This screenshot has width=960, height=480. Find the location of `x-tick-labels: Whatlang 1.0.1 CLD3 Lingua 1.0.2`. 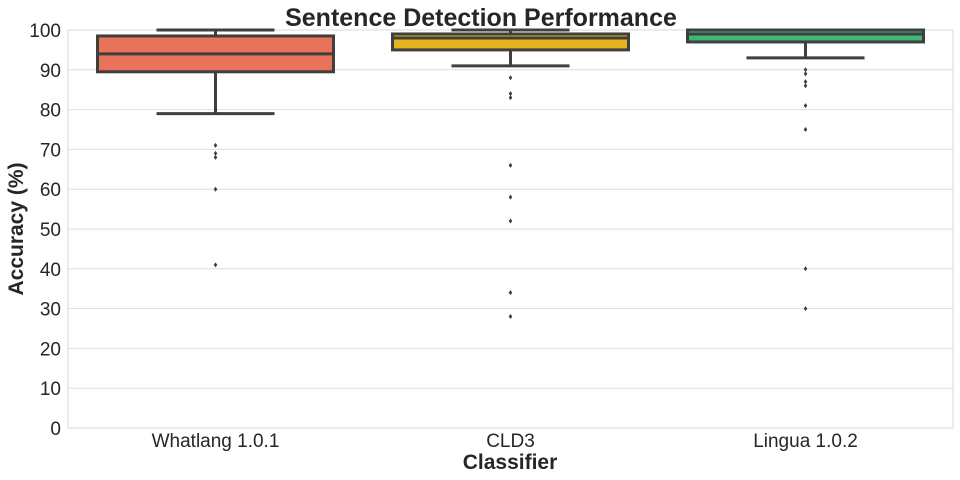

x-tick-labels: Whatlang 1.0.1 CLD3 Lingua 1.0.2 is located at coordinates (505, 441).